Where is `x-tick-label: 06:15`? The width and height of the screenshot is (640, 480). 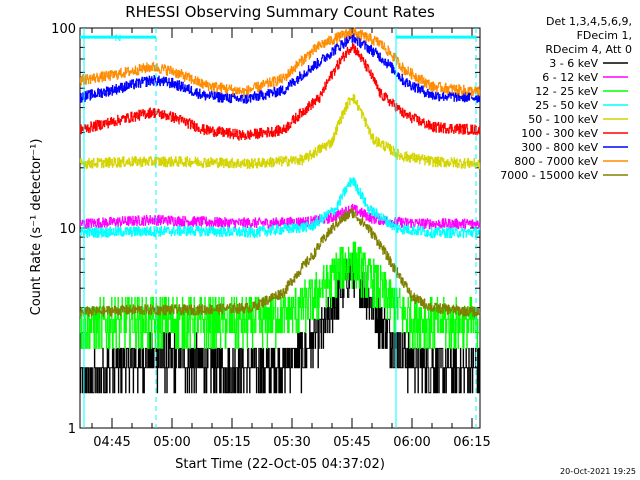 x-tick-label: 06:15 is located at coordinates (471, 442).